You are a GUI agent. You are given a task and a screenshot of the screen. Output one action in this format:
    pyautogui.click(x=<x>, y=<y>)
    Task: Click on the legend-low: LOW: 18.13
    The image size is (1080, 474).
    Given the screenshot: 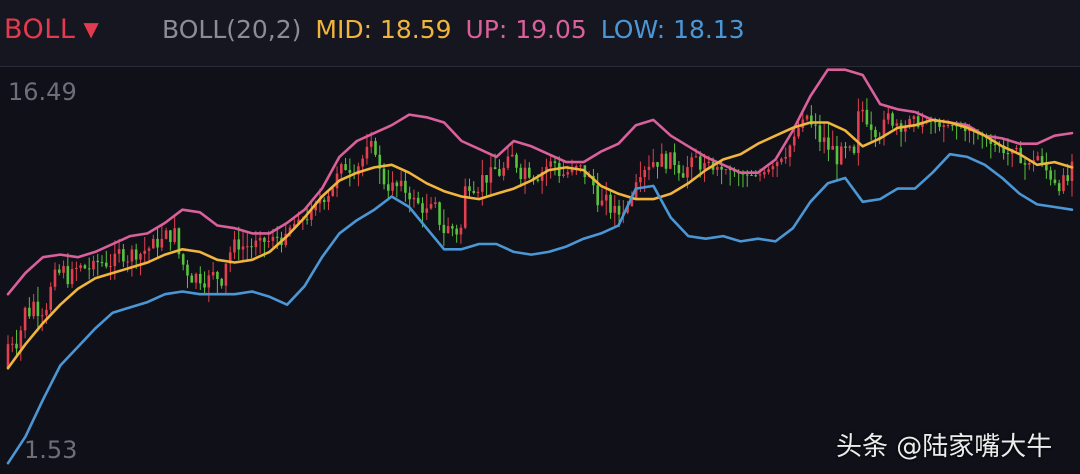 What is the action you would take?
    pyautogui.click(x=672, y=29)
    